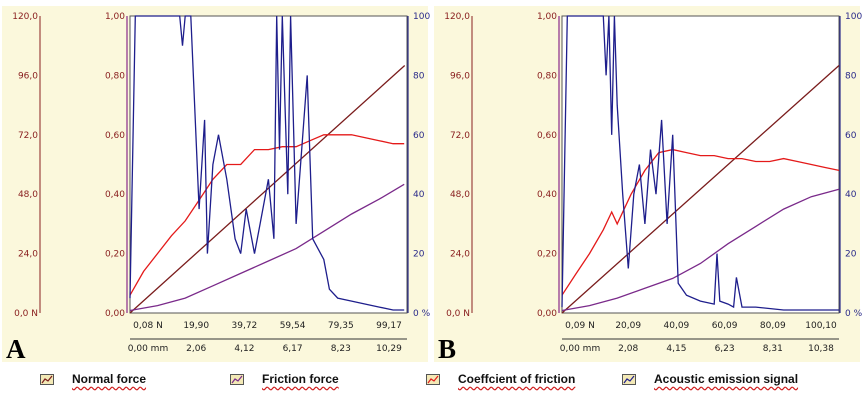 The width and height of the screenshot is (865, 400). What do you see at coordinates (821, 349) in the screenshot?
I see `distance-axis-tick: 10,38` at bounding box center [821, 349].